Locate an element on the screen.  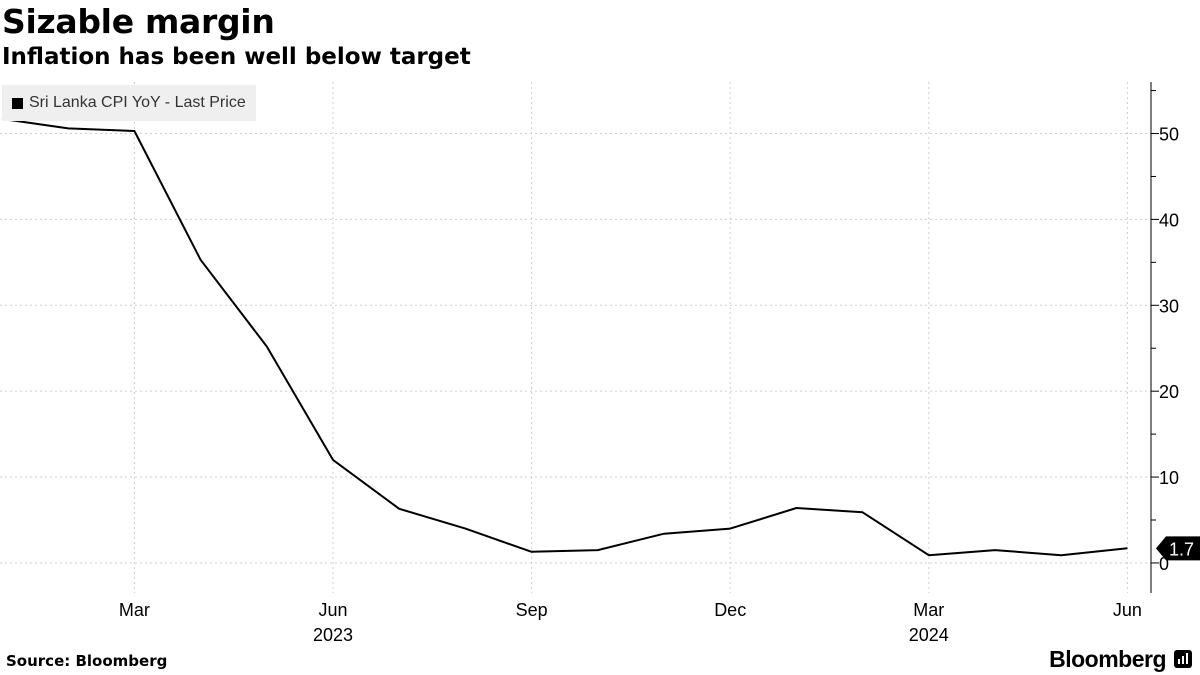
legend: Sri Lanka CPI YoY - Last Price is located at coordinates (129, 103).